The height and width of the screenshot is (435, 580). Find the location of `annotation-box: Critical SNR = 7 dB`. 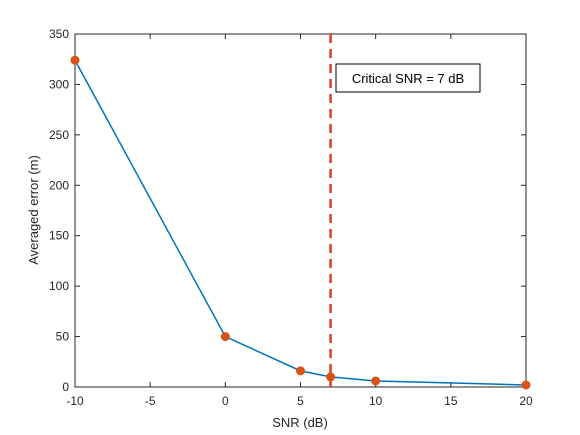

annotation-box: Critical SNR = 7 dB is located at coordinates (408, 78).